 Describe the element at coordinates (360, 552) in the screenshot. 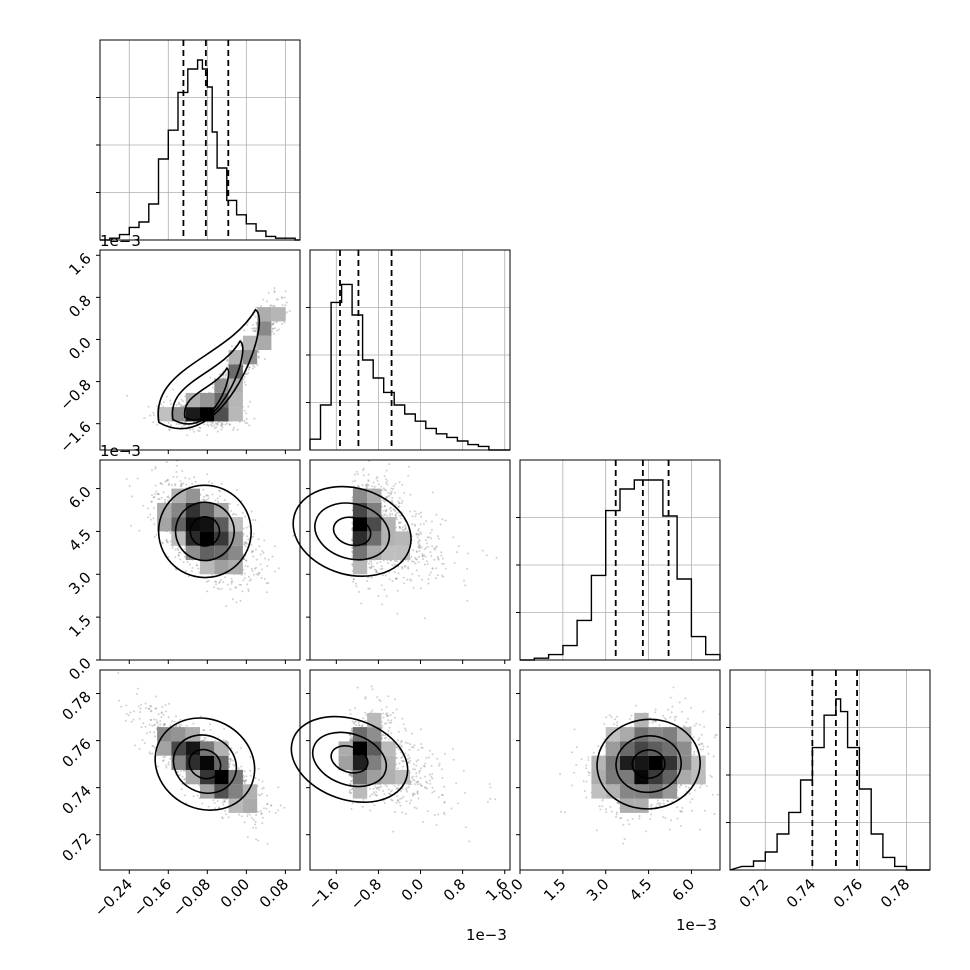

I see `density-cell` at that location.